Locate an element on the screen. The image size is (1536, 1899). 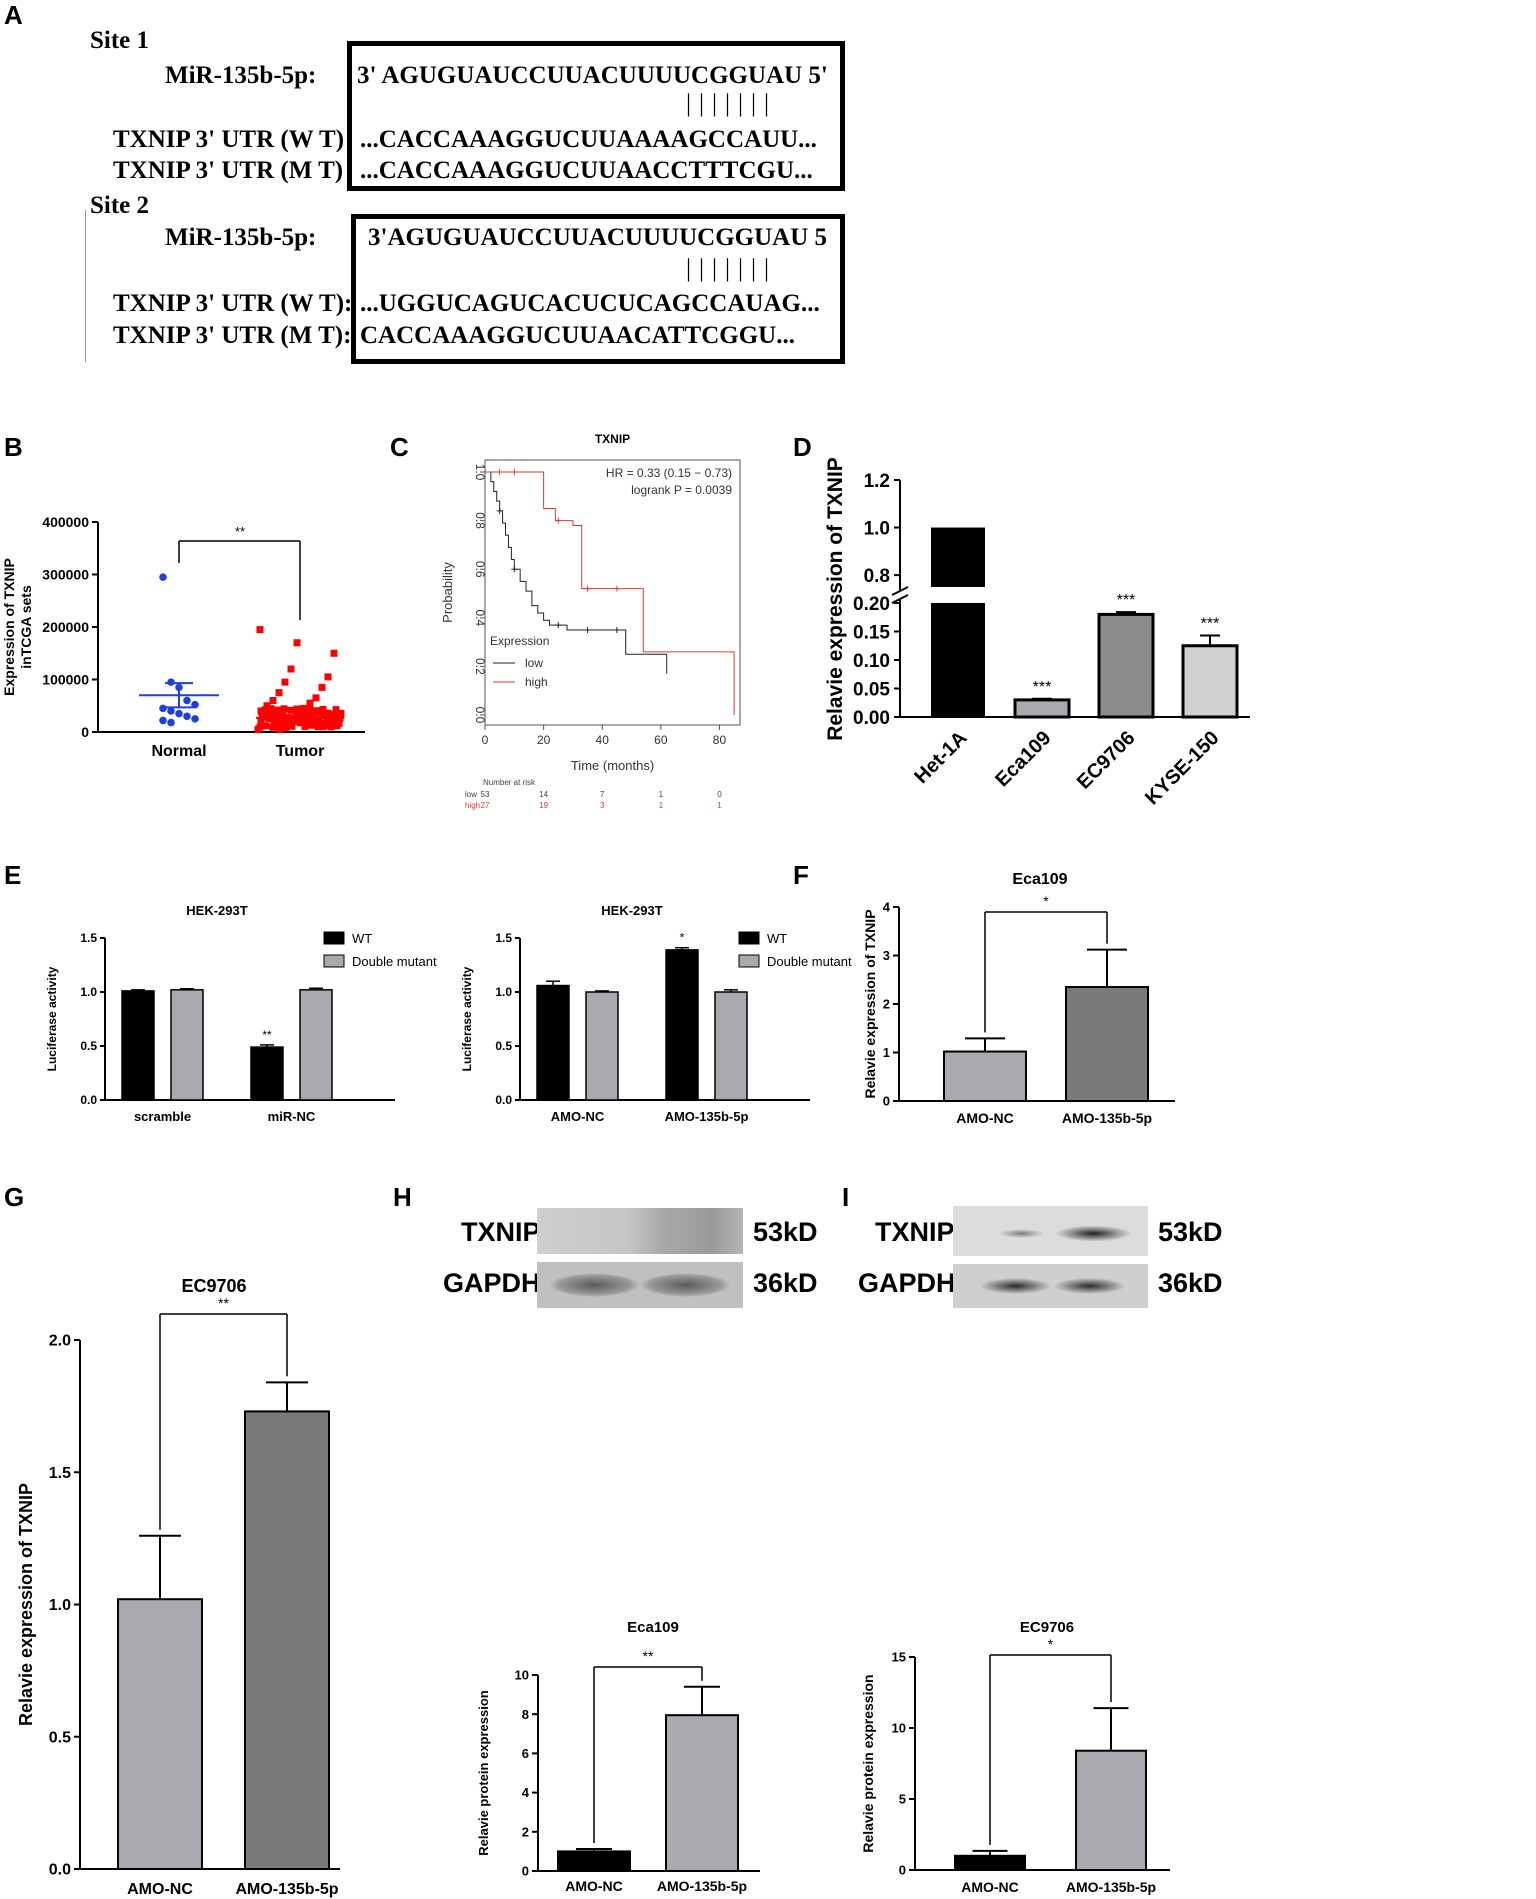
y-axis-label: Probability is located at coordinates (447, 592).